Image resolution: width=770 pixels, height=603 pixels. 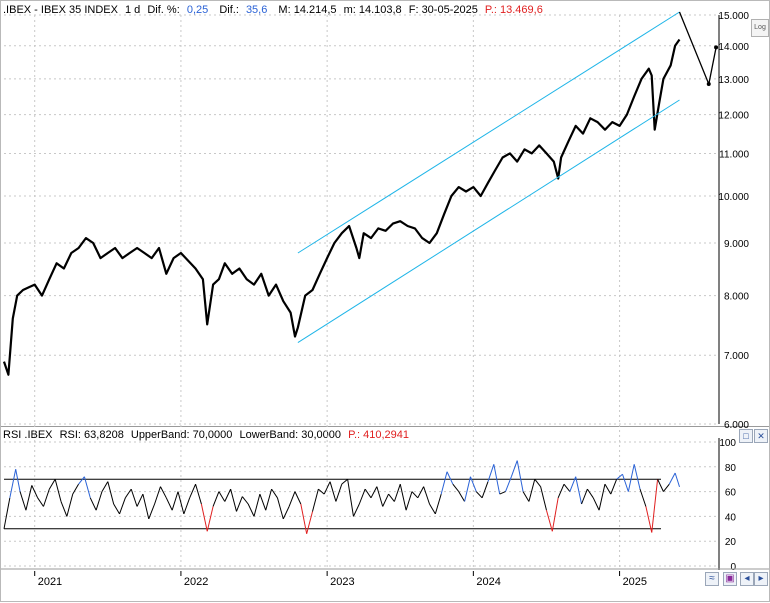 I want to click on projection-point, so click(x=708, y=84).